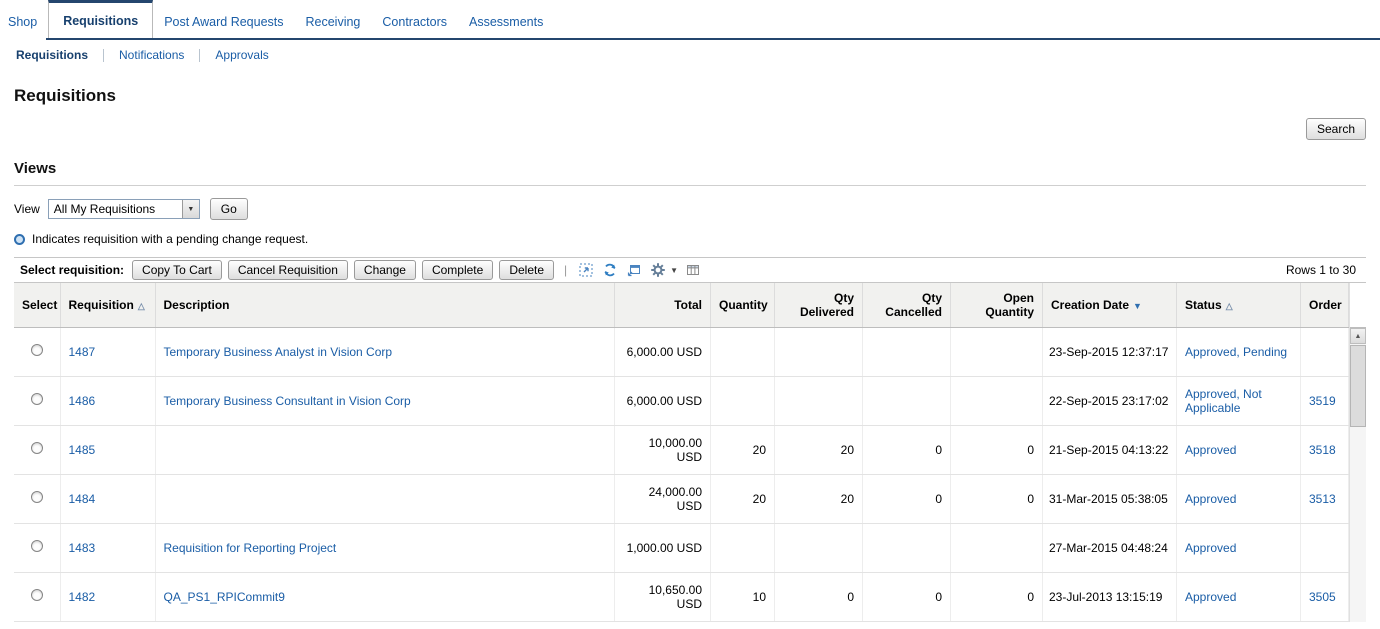  Describe the element at coordinates (101, 19) in the screenshot. I see `tab-requisitions: Requisitions` at that location.